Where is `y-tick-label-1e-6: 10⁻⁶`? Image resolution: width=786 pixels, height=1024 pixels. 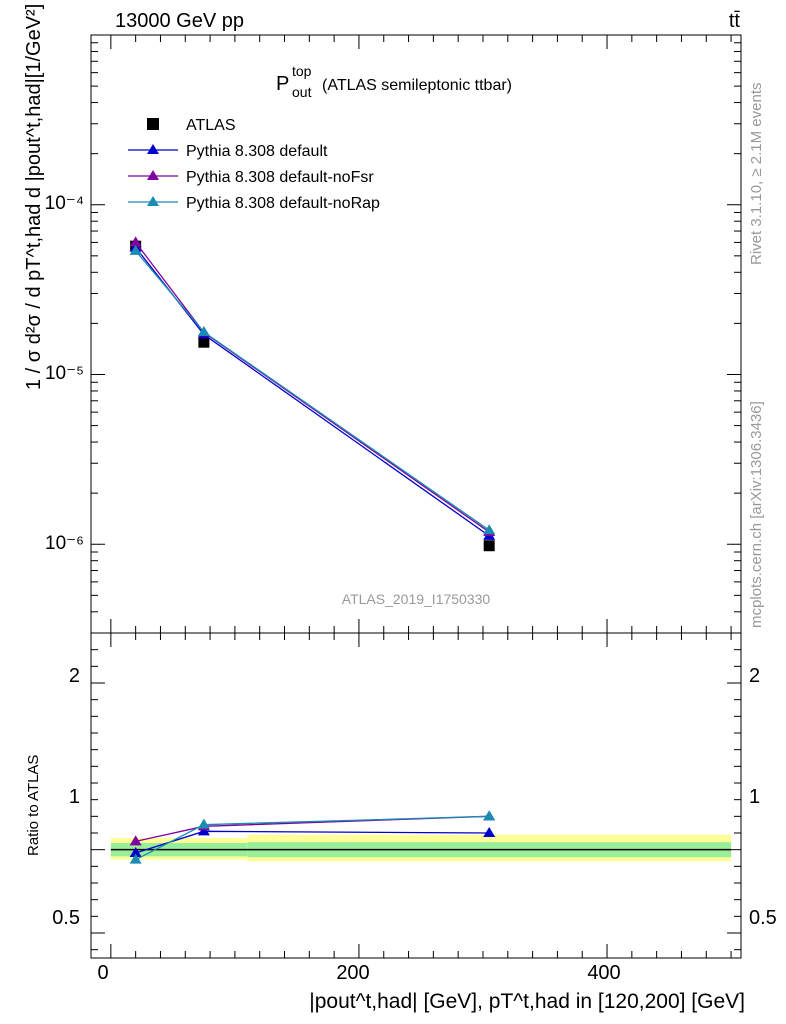
y-tick-label-1e-6: 10⁻⁶ is located at coordinates (64, 543).